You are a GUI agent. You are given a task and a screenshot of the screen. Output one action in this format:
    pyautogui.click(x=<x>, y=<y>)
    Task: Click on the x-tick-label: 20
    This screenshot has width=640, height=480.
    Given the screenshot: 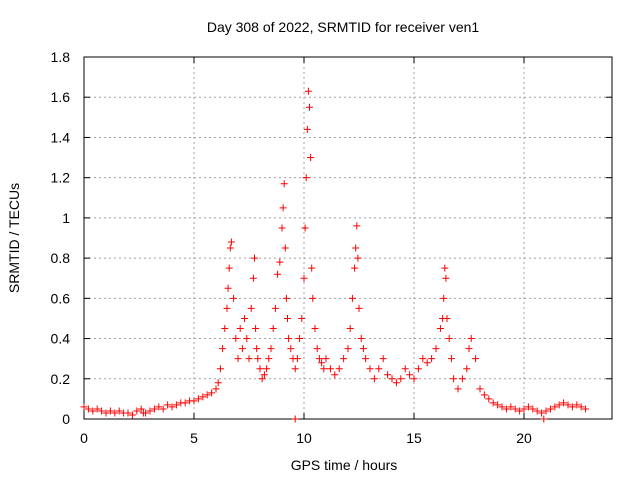 What is the action you would take?
    pyautogui.click(x=524, y=438)
    